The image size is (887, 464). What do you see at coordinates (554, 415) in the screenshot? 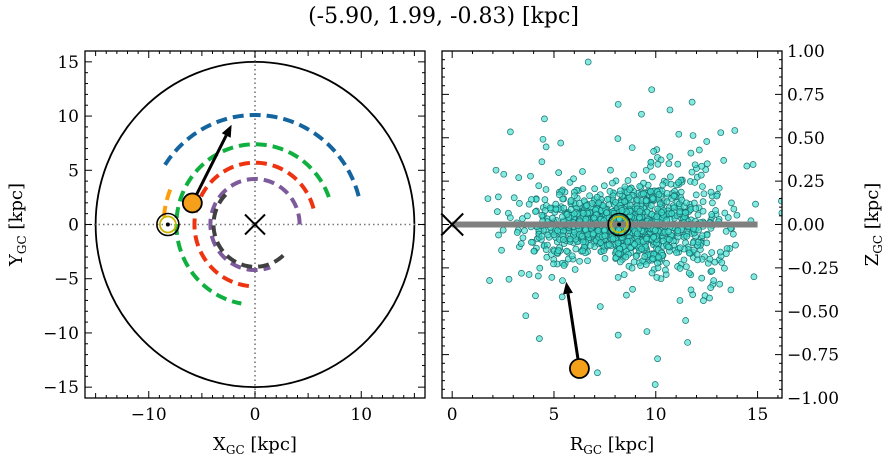
I see `x-tick-label: 5` at bounding box center [554, 415].